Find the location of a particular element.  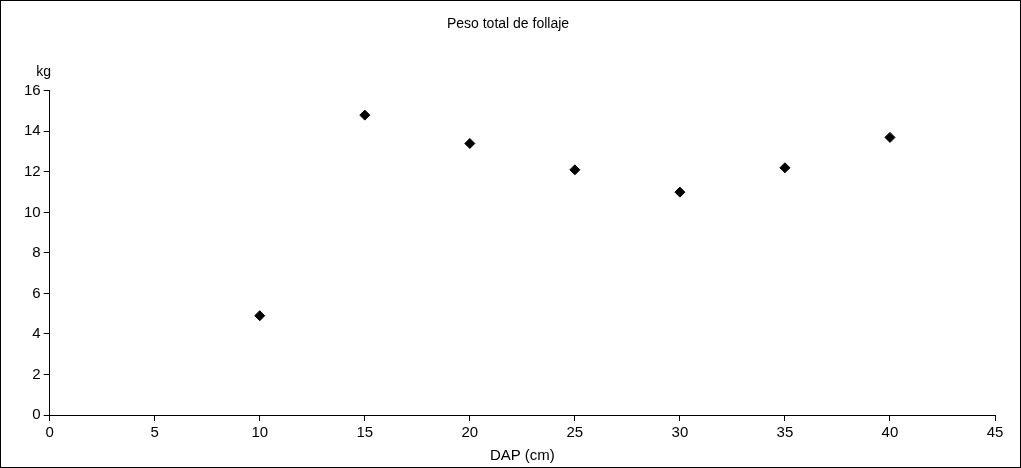

x-tick-label: 30 is located at coordinates (680, 432).